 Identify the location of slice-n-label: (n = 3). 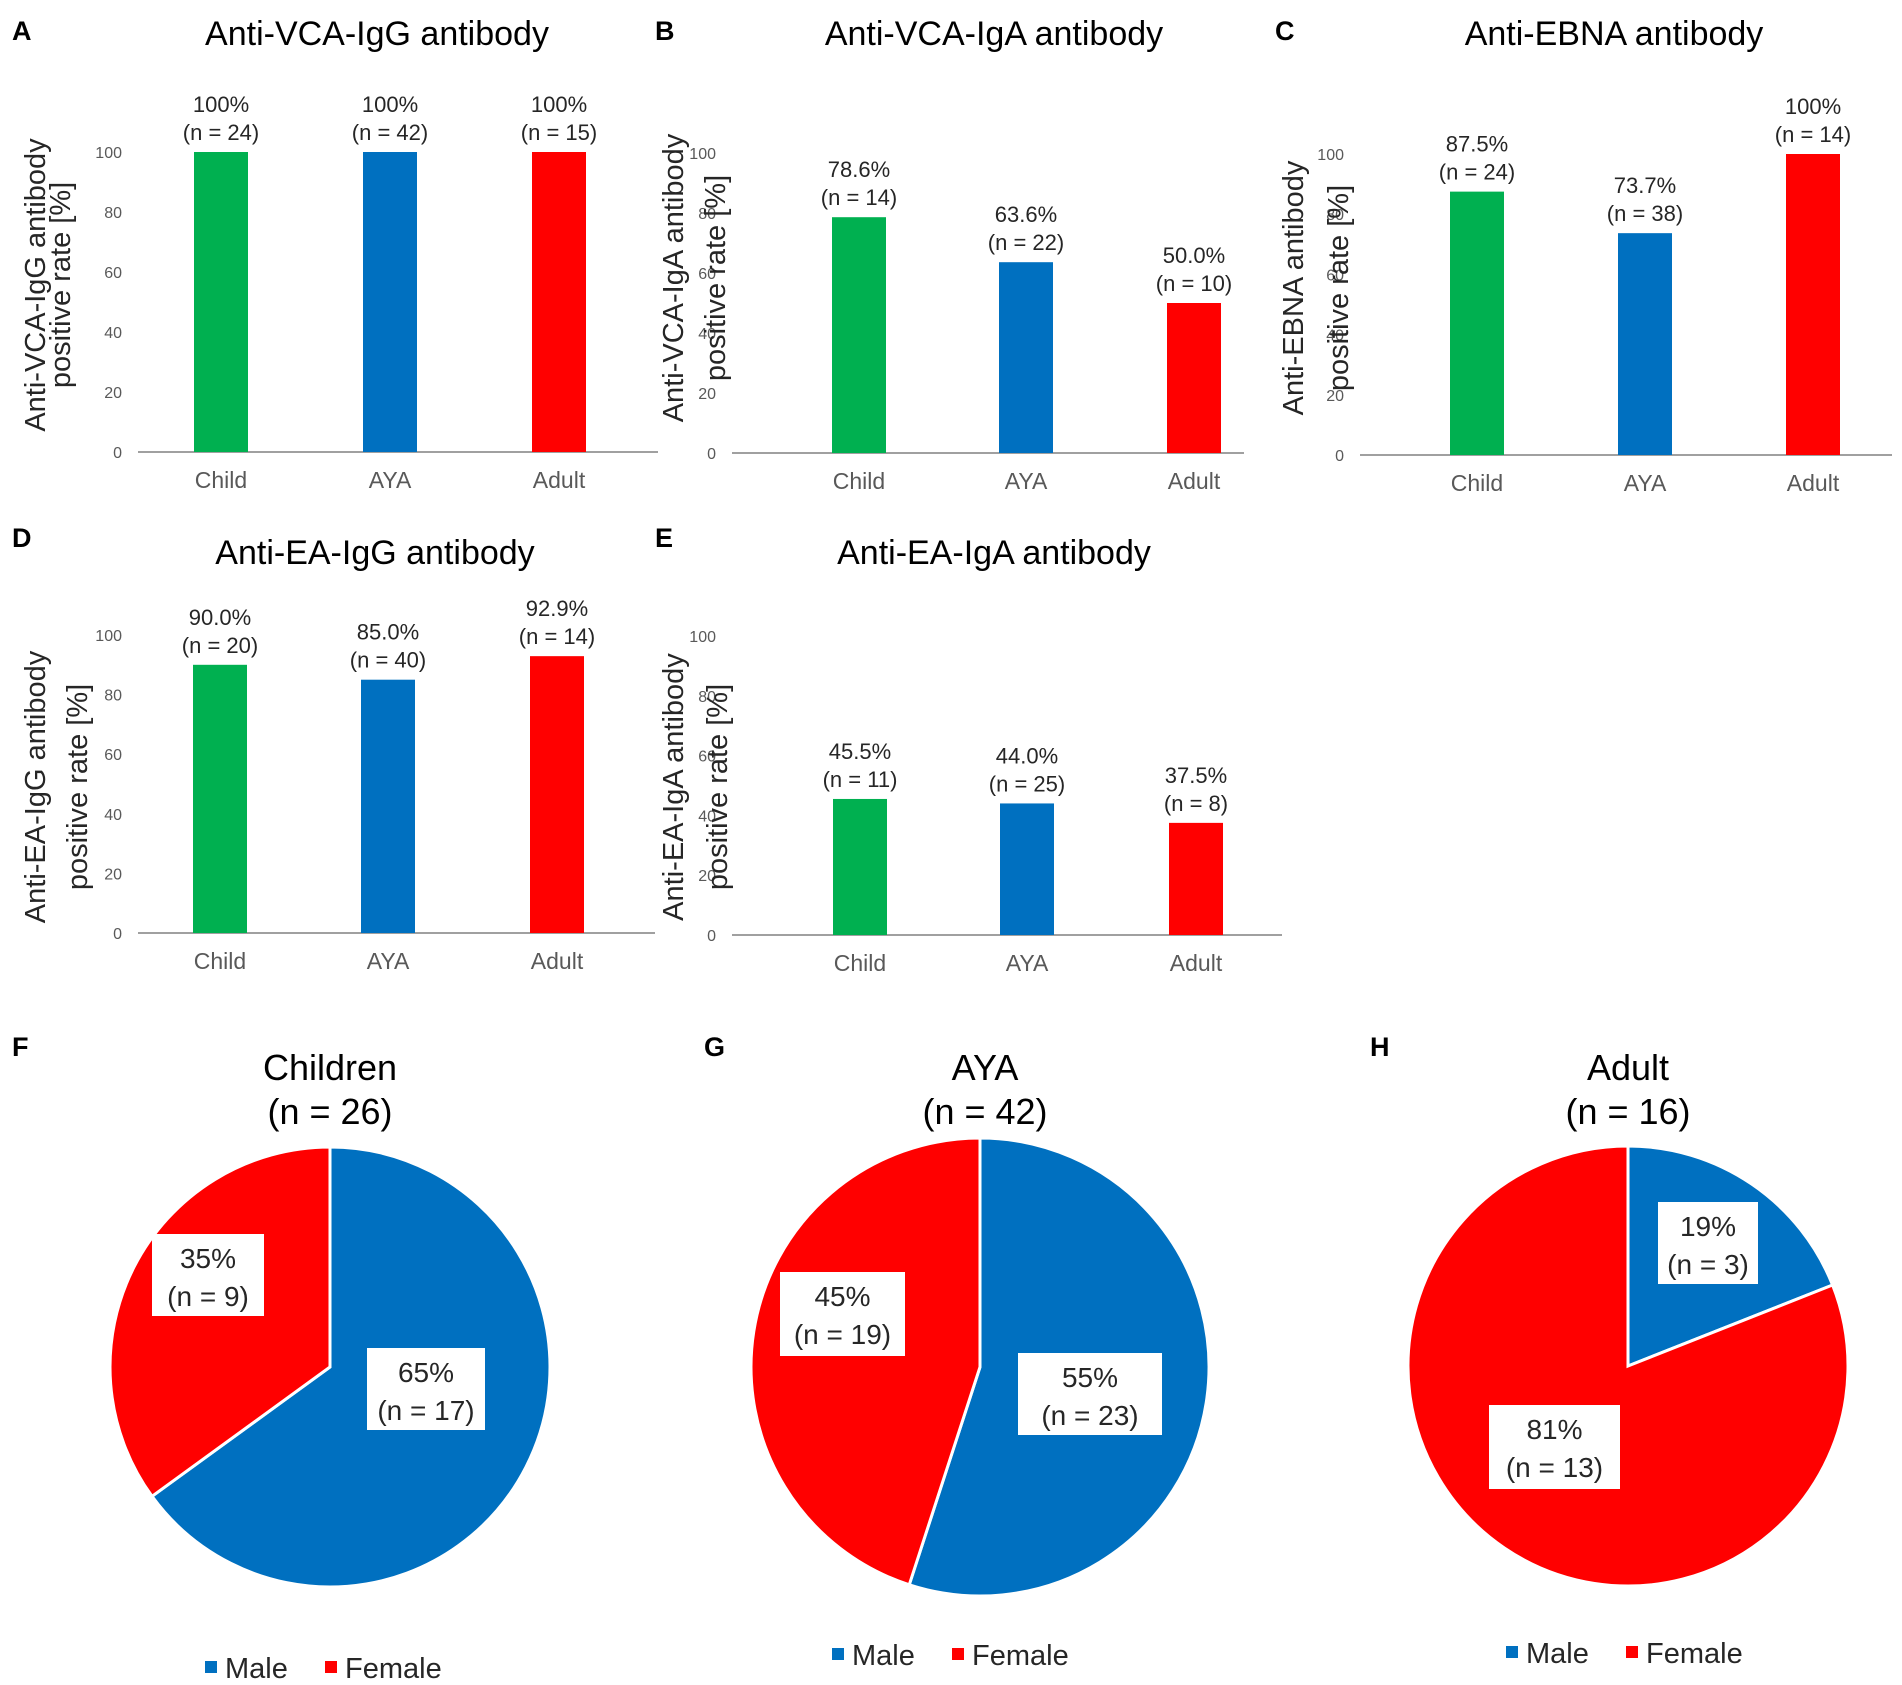
(1708, 1264).